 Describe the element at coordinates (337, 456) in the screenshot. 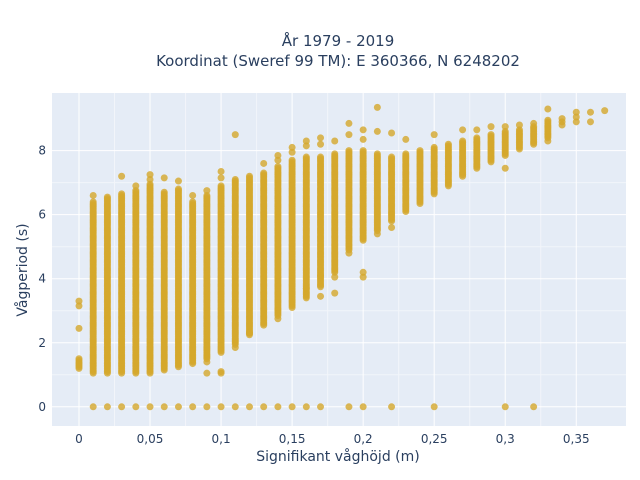

I see `x-axis-title: Signifikant våghöjd (m)` at that location.